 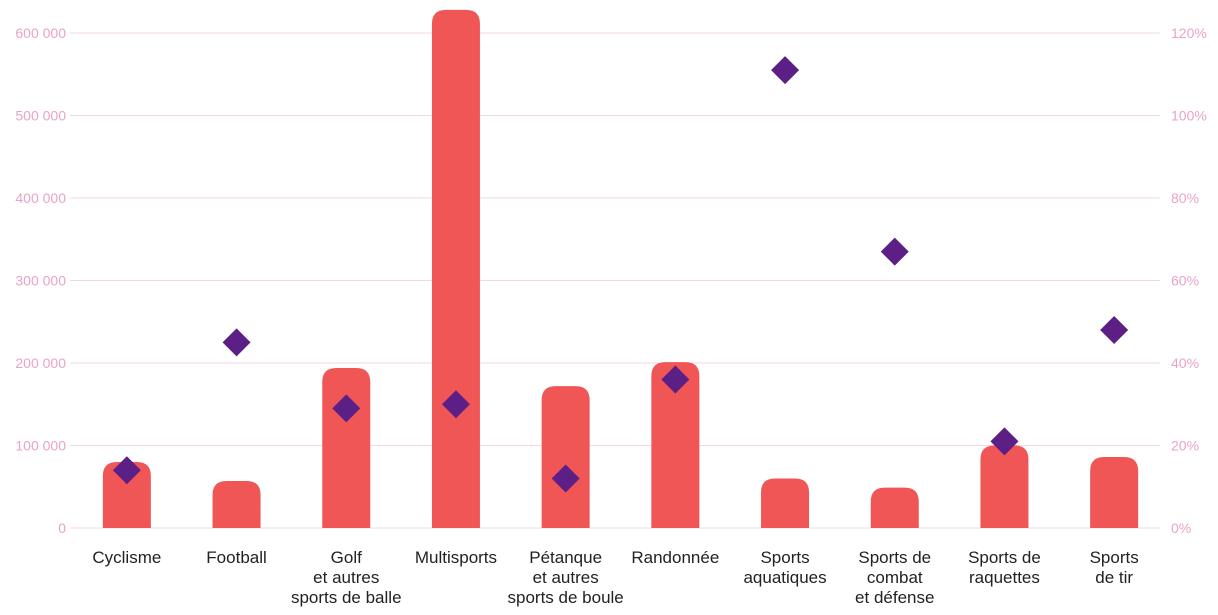 What do you see at coordinates (1185, 446) in the screenshot?
I see `right-tick-label: 20%` at bounding box center [1185, 446].